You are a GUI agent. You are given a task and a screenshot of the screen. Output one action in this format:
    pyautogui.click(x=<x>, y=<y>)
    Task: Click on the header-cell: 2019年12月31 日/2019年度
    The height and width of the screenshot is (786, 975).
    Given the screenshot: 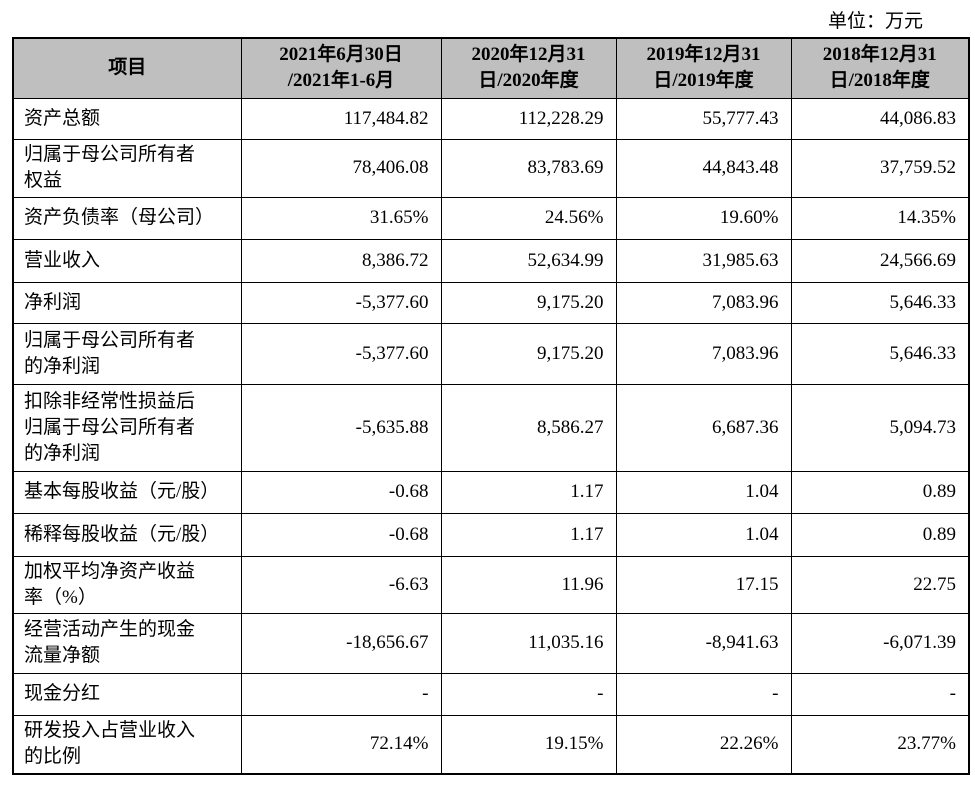 What is the action you would take?
    pyautogui.click(x=703, y=68)
    